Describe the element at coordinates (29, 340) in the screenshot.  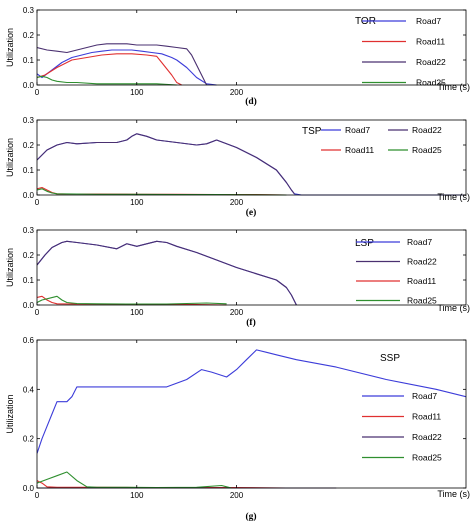
I see `y-tick-label: 0.6` at that location.